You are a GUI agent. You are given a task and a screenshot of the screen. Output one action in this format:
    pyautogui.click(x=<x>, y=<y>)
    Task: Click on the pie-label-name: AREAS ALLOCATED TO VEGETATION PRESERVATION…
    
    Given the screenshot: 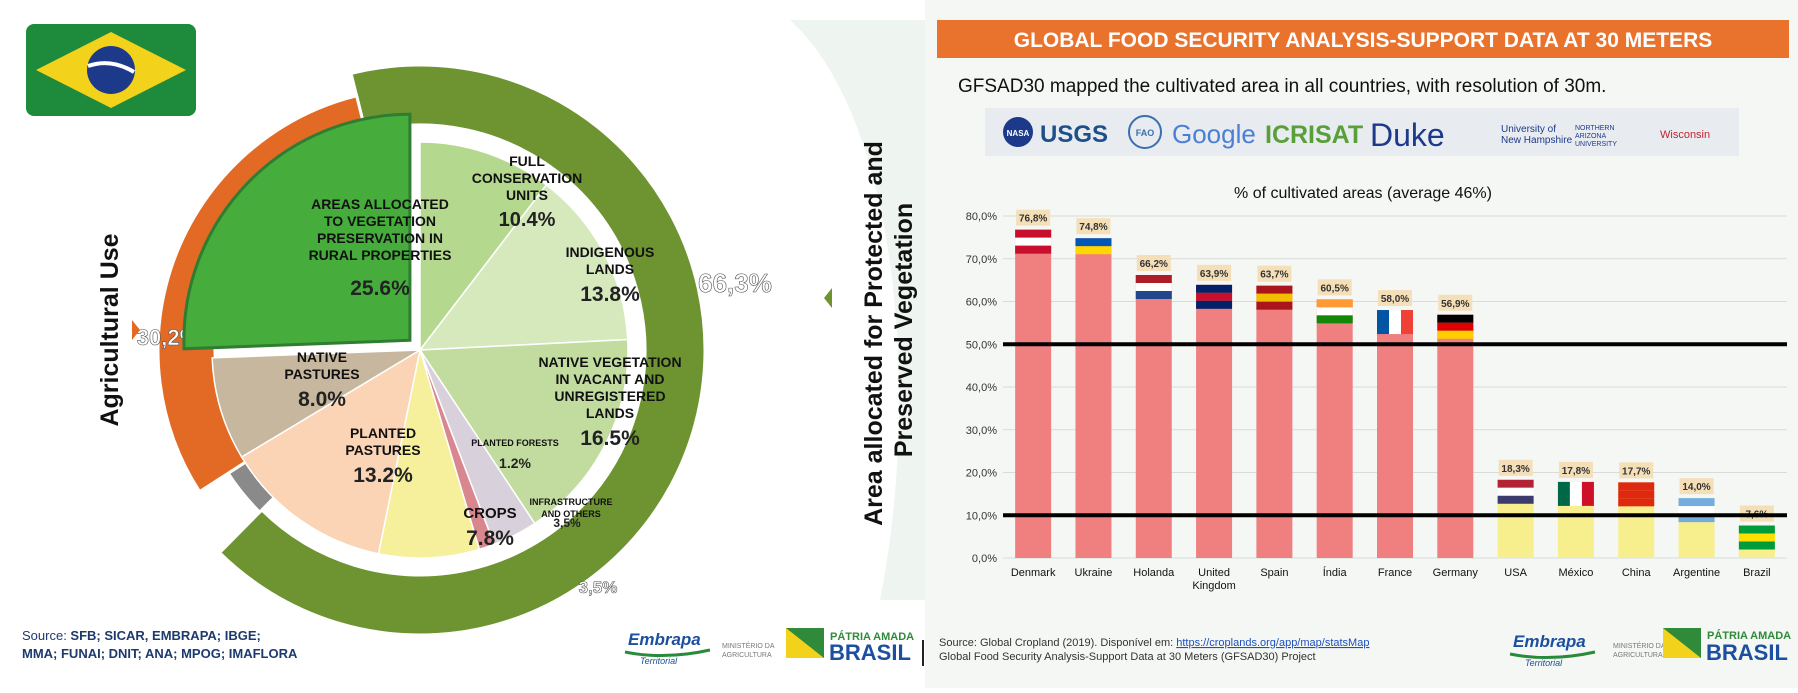 What is the action you would take?
    pyautogui.click(x=380, y=229)
    